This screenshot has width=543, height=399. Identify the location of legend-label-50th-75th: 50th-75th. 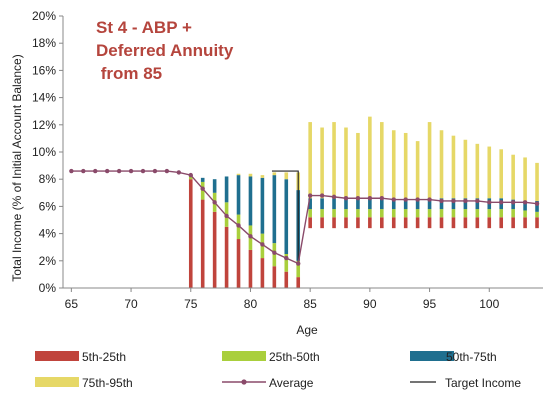
(471, 357).